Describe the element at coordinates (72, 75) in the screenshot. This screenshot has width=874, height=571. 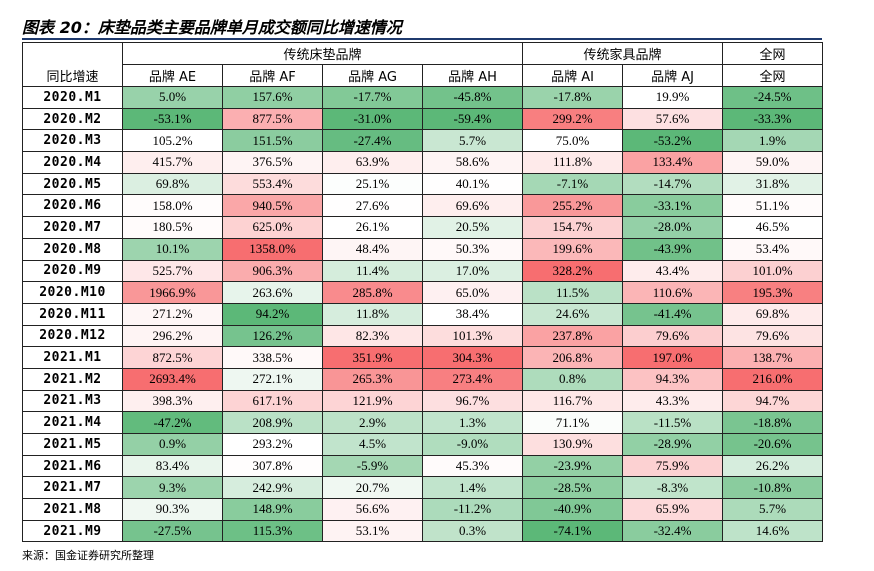
I see `column-header: 同比增速` at that location.